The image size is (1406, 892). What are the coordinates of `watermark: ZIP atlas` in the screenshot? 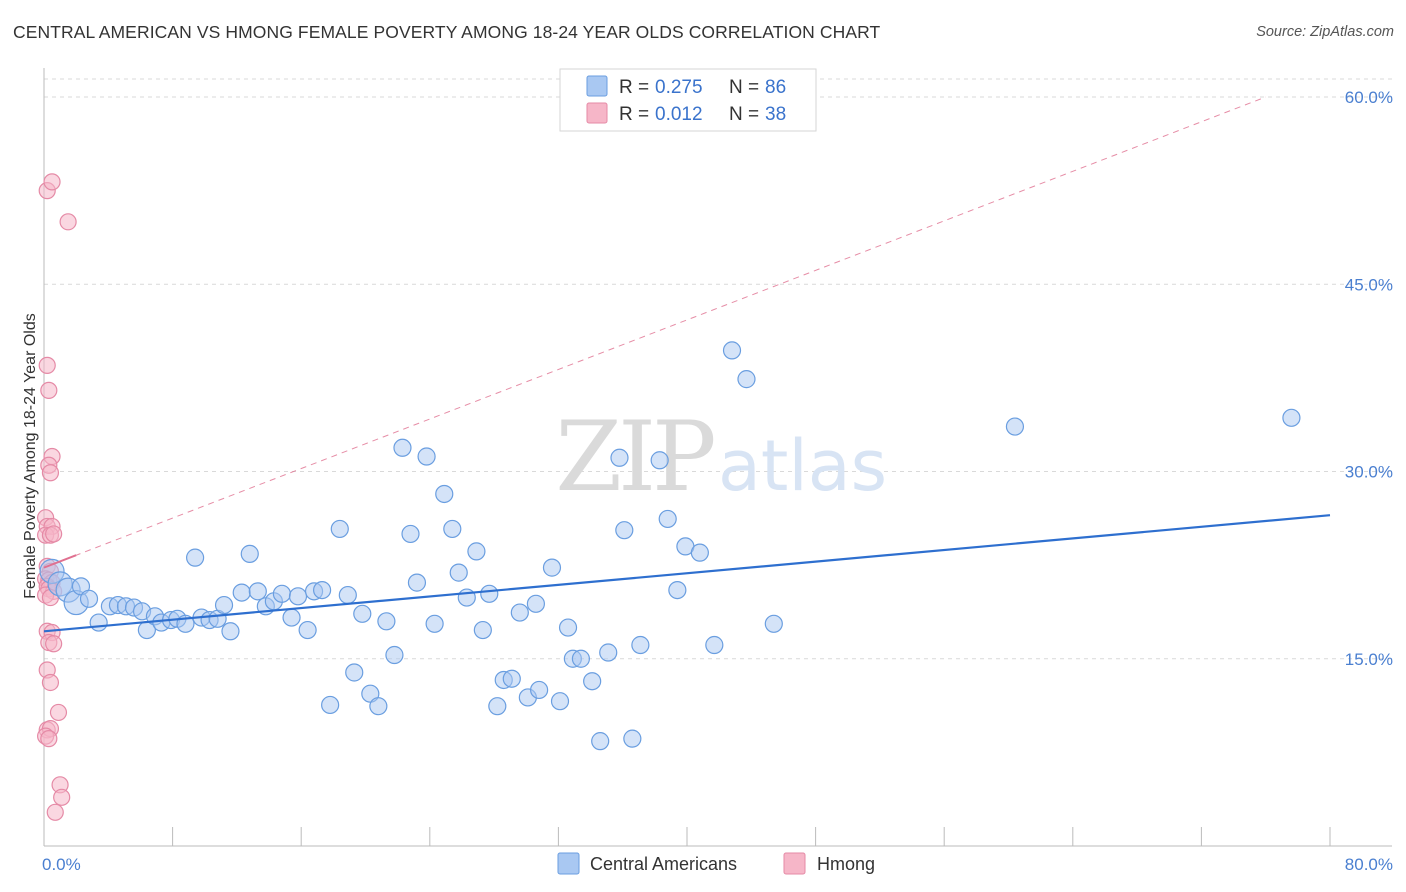 It's located at (721, 457).